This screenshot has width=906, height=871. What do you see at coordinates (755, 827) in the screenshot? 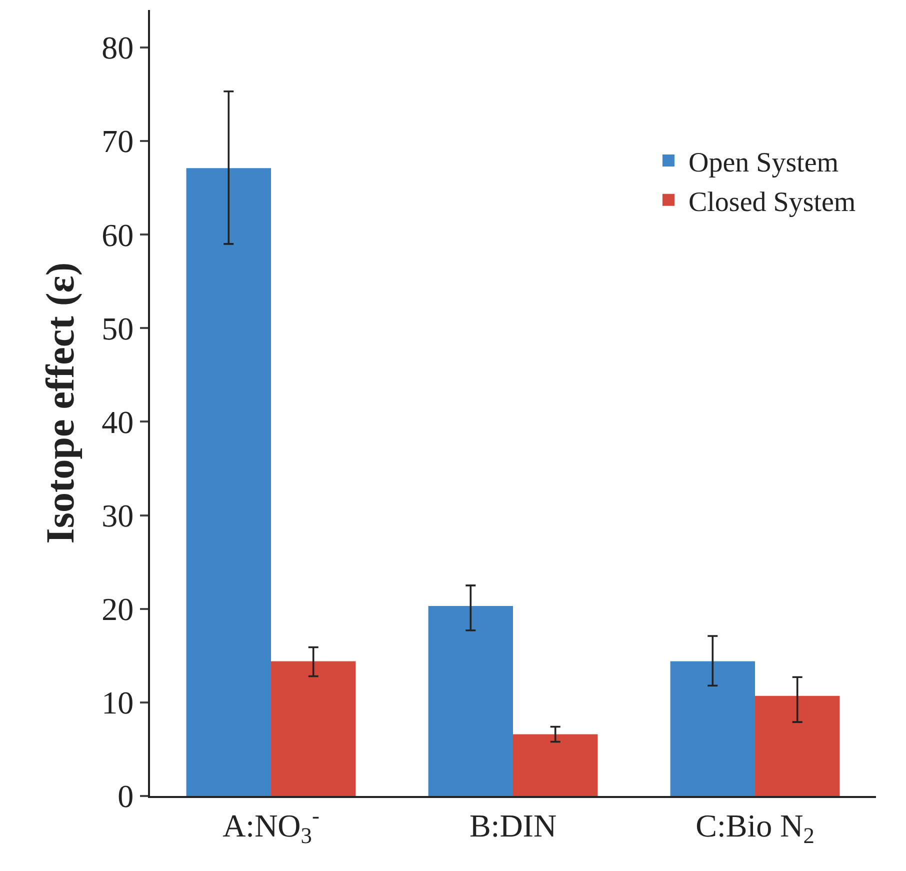
I see `x-tick-label: C:Bio N$_{2}$` at bounding box center [755, 827].